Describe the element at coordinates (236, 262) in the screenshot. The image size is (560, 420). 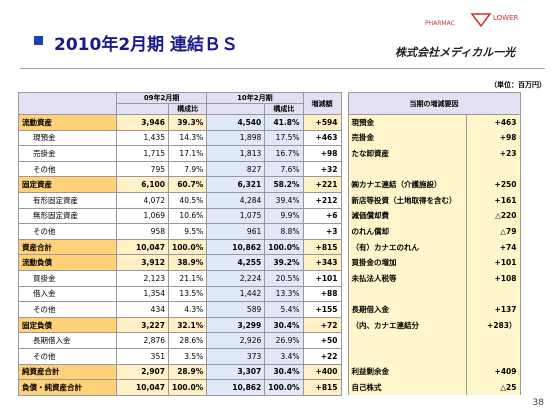
I see `cell: 4,255` at that location.